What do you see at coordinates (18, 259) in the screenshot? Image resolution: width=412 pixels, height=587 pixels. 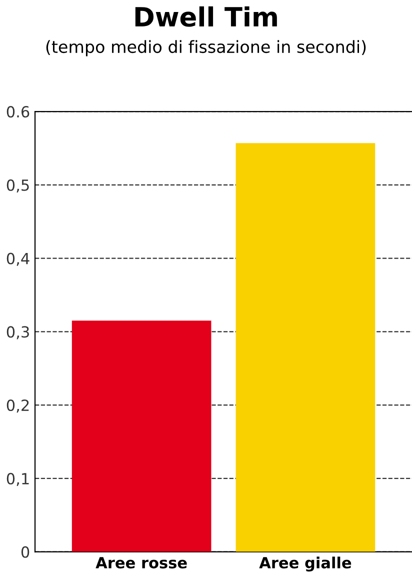 I see `y-tick-label: 0,4` at bounding box center [18, 259].